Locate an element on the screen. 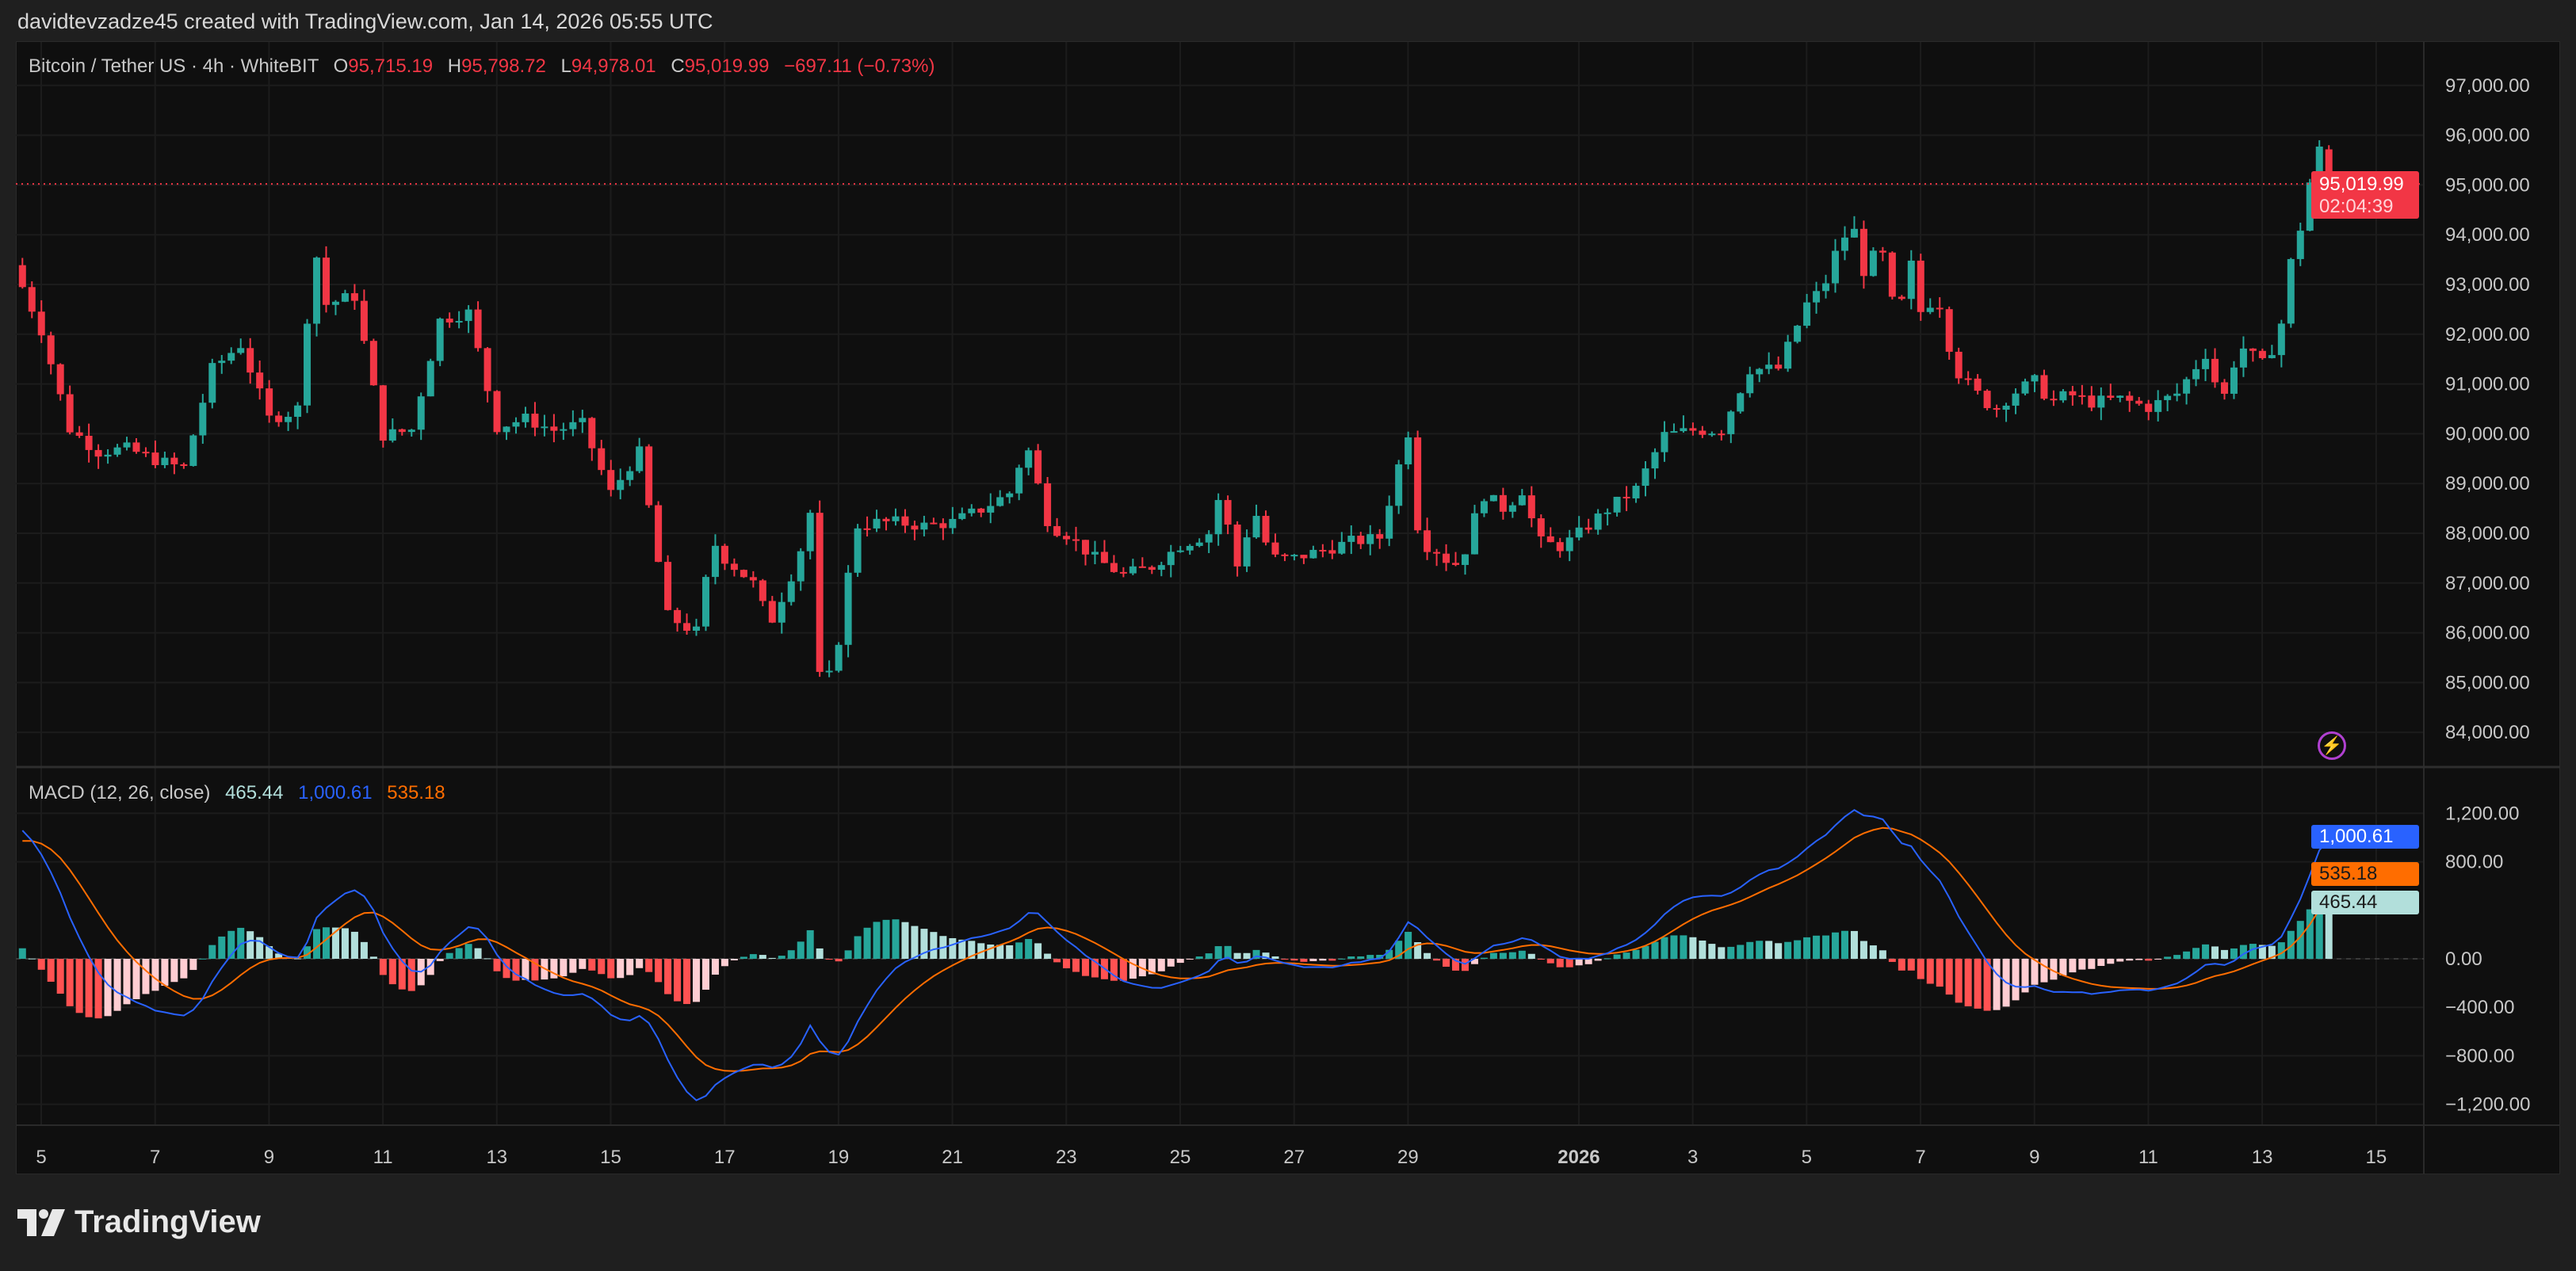  price-axis-label: 90,000.00 is located at coordinates (2487, 434).